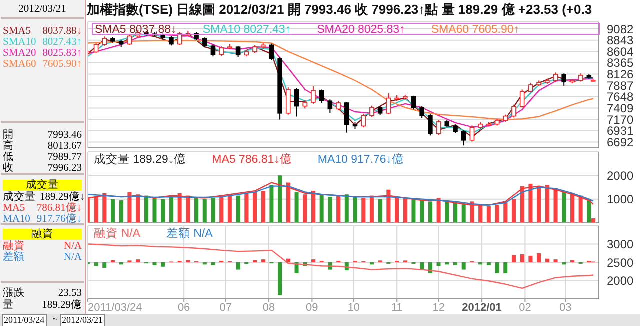 This screenshot has height=326, width=640. What do you see at coordinates (42, 219) in the screenshot?
I see `text: MA10 917.76億↓` at bounding box center [42, 219].